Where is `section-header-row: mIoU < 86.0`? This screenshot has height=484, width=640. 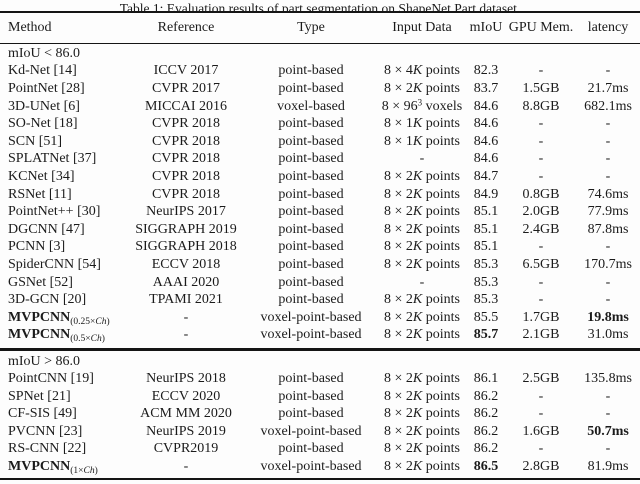
section-header-row: mIoU < 86.0 is located at coordinates (320, 53).